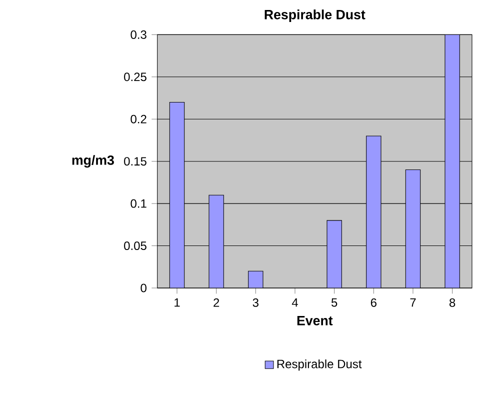 The image size is (494, 408). What do you see at coordinates (255, 302) in the screenshot?
I see `x-tick-label: 3` at bounding box center [255, 302].